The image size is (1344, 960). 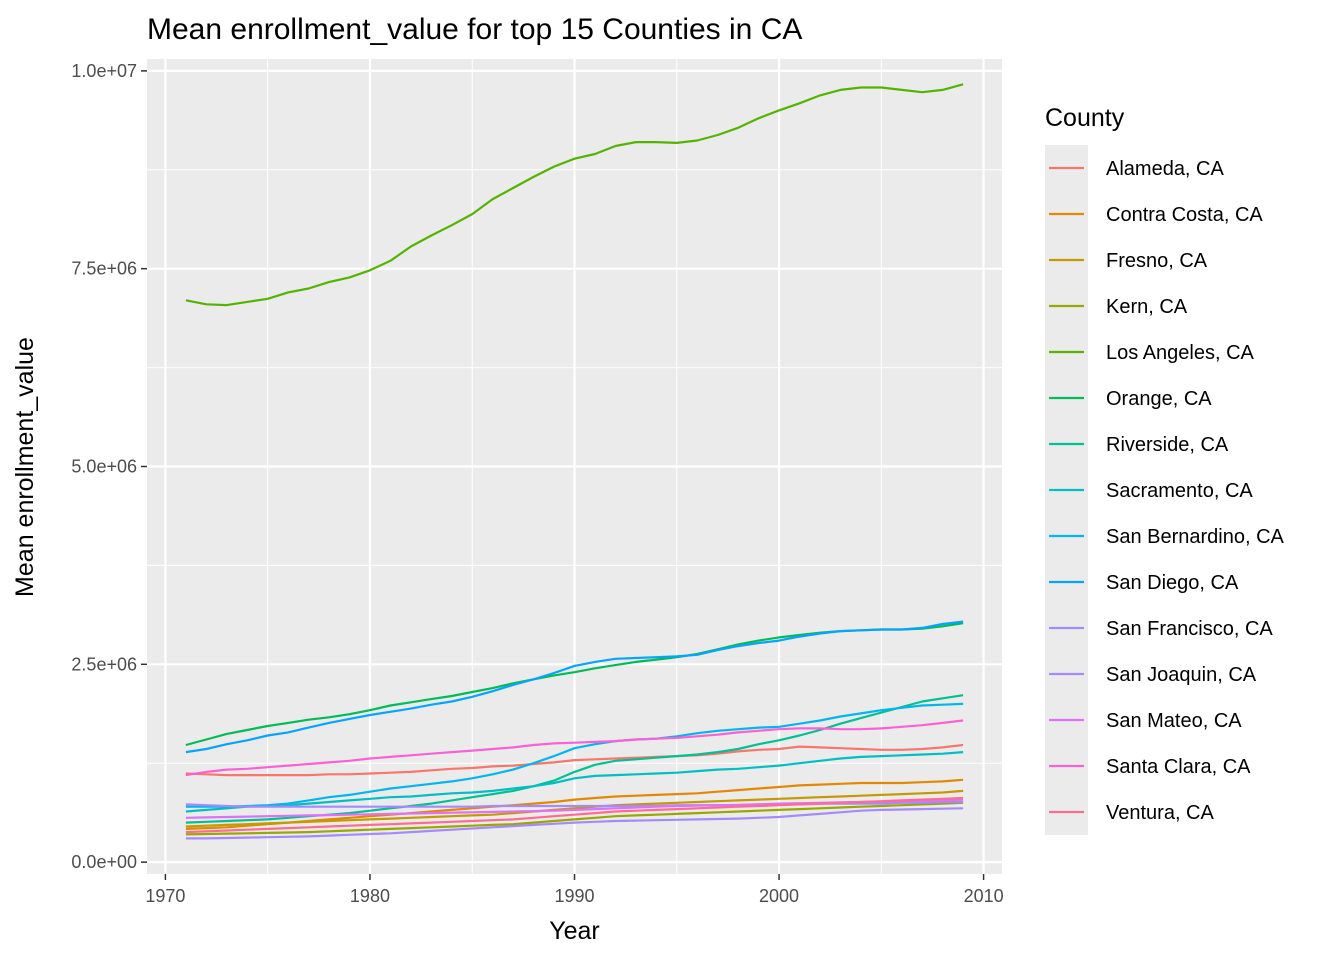 I want to click on legend-item: Orange, CA, so click(x=1128, y=398).